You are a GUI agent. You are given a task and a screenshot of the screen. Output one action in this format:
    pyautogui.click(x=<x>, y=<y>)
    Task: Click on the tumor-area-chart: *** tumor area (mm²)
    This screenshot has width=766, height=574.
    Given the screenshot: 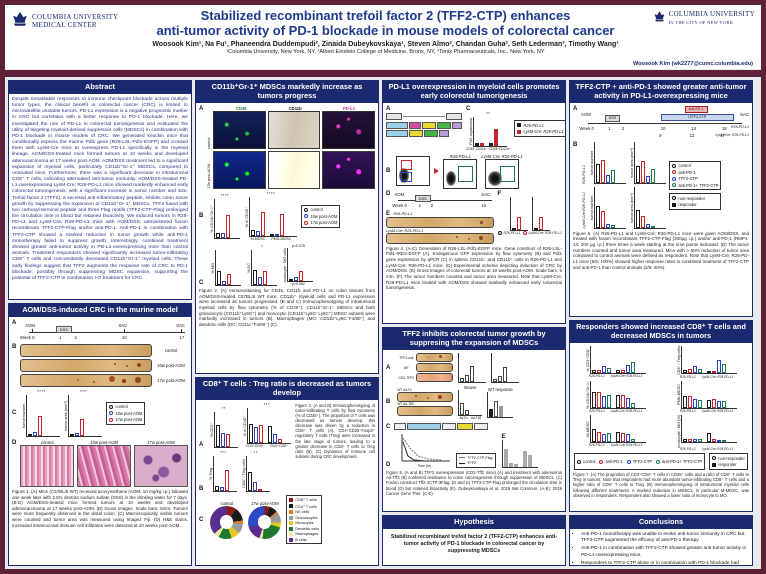 What is the action you would take?
    pyautogui.click(x=83, y=413)
    